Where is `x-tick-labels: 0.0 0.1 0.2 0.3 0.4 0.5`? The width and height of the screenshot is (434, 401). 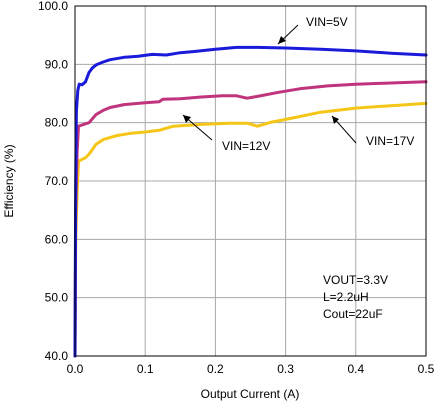 x-tick-labels: 0.0 0.1 0.2 0.3 0.4 0.5 is located at coordinates (250, 369).